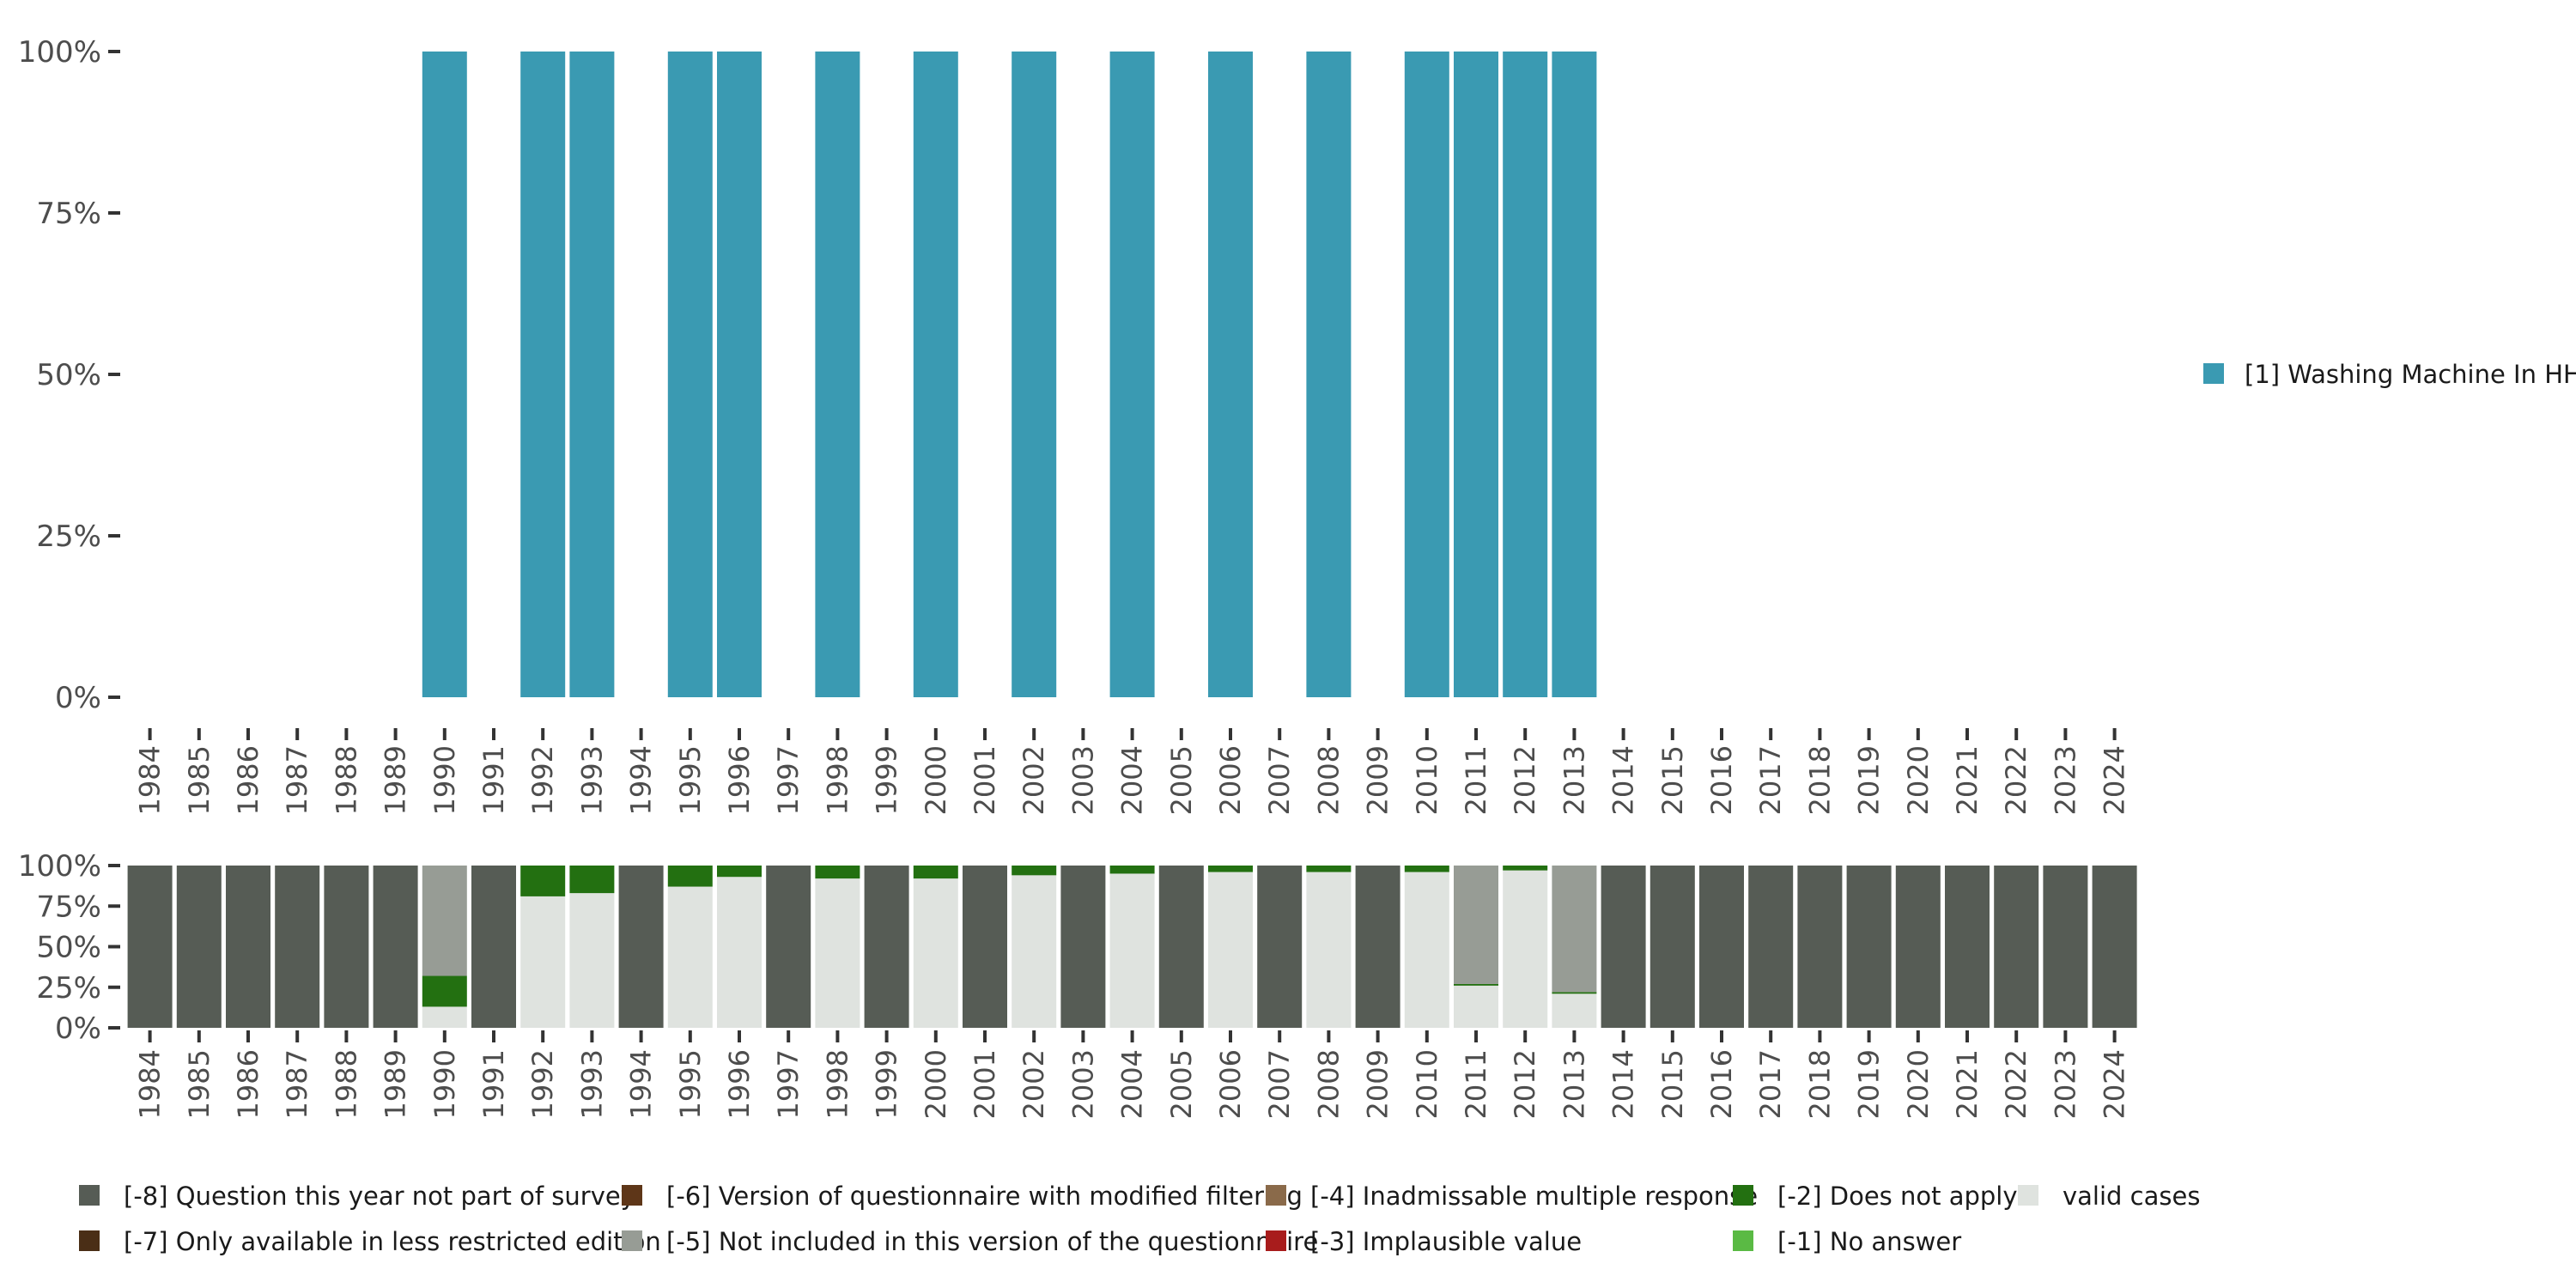  I want to click on bottom-x-tick-label-1996: 1996, so click(739, 1084).